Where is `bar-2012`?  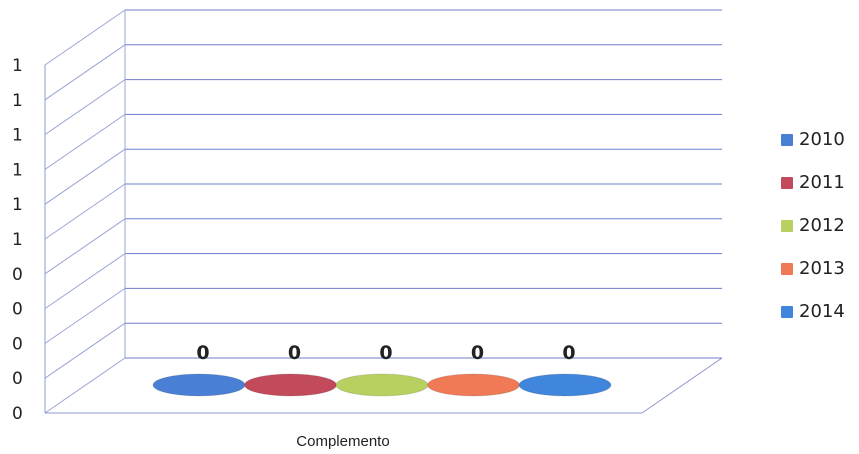 bar-2012 is located at coordinates (382, 385).